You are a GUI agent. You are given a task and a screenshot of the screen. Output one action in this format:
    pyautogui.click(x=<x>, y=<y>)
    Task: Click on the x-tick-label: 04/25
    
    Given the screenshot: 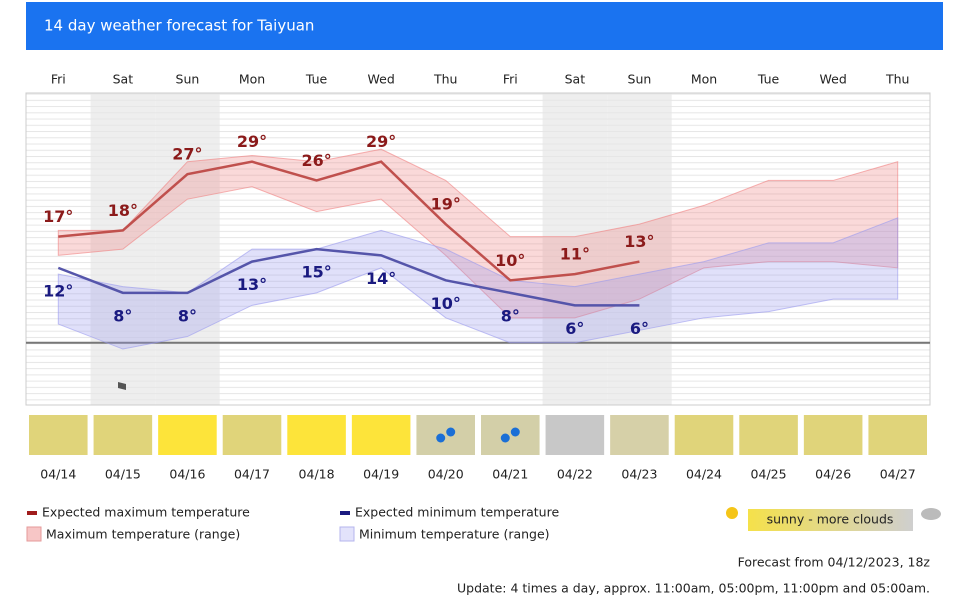 What is the action you would take?
    pyautogui.click(x=769, y=474)
    